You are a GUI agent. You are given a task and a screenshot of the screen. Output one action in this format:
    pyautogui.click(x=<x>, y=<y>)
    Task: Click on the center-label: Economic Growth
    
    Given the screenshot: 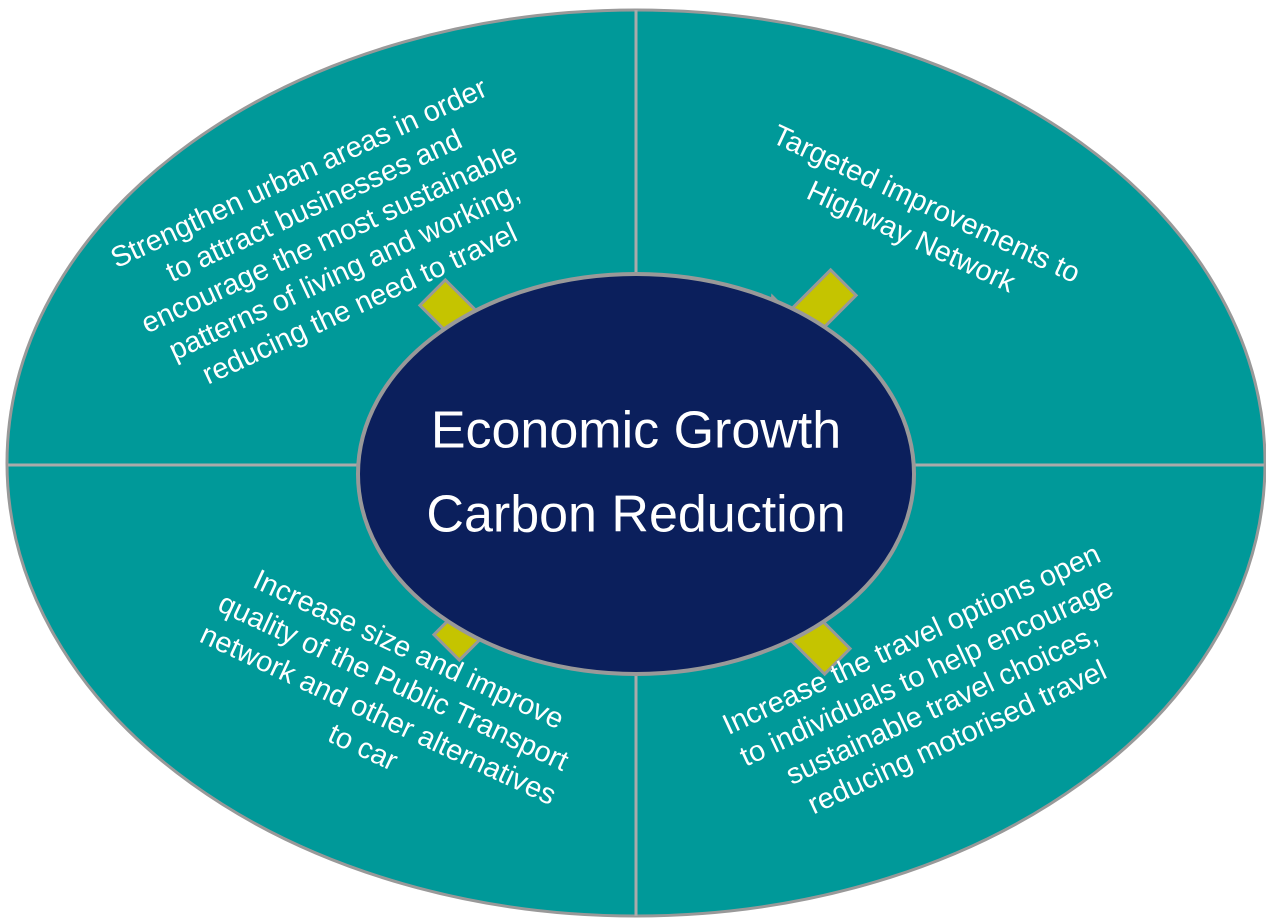 What is the action you would take?
    pyautogui.click(x=636, y=431)
    